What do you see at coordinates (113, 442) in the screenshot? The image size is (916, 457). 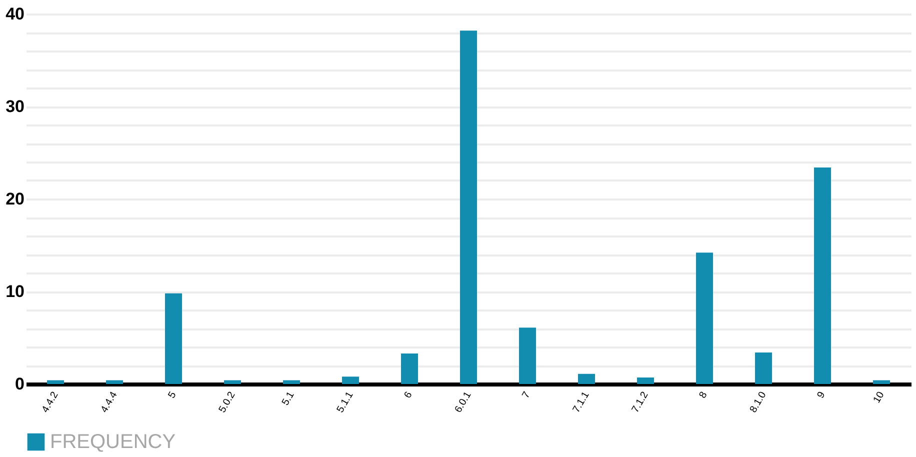 I see `legend-label: FREQUENCY` at bounding box center [113, 442].